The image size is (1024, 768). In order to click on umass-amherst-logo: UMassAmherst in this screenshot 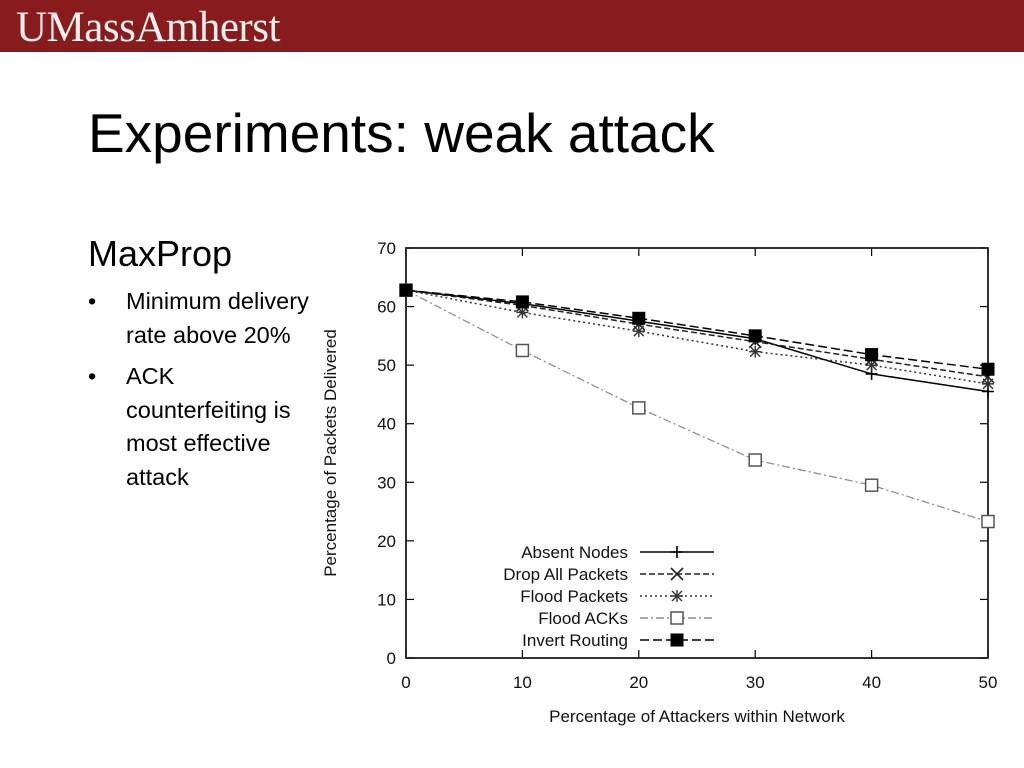, I will do `click(148, 27)`.